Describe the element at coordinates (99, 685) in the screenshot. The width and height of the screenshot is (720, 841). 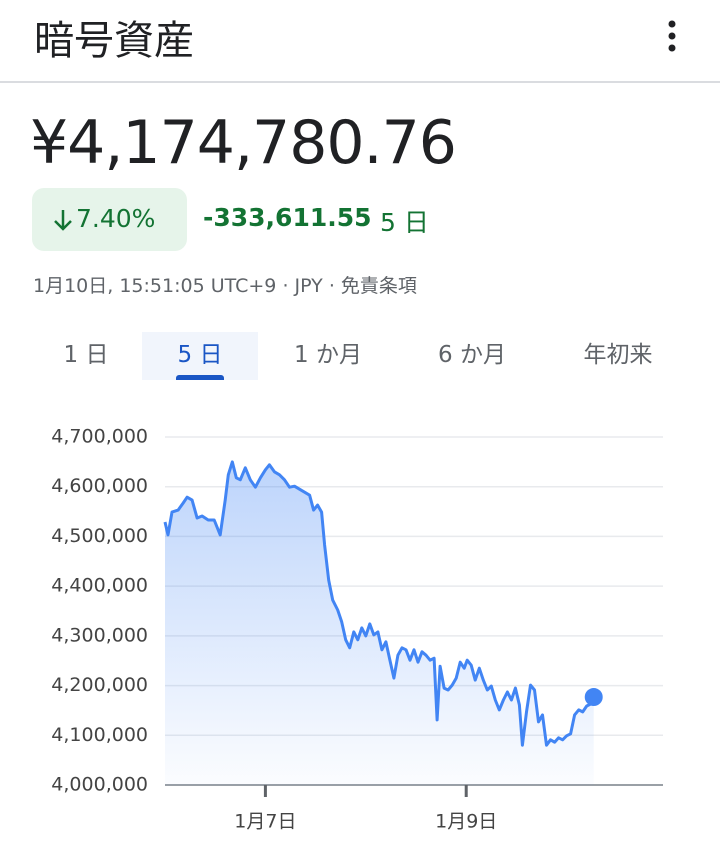
I see `y-tick-label: 4,200,000` at that location.